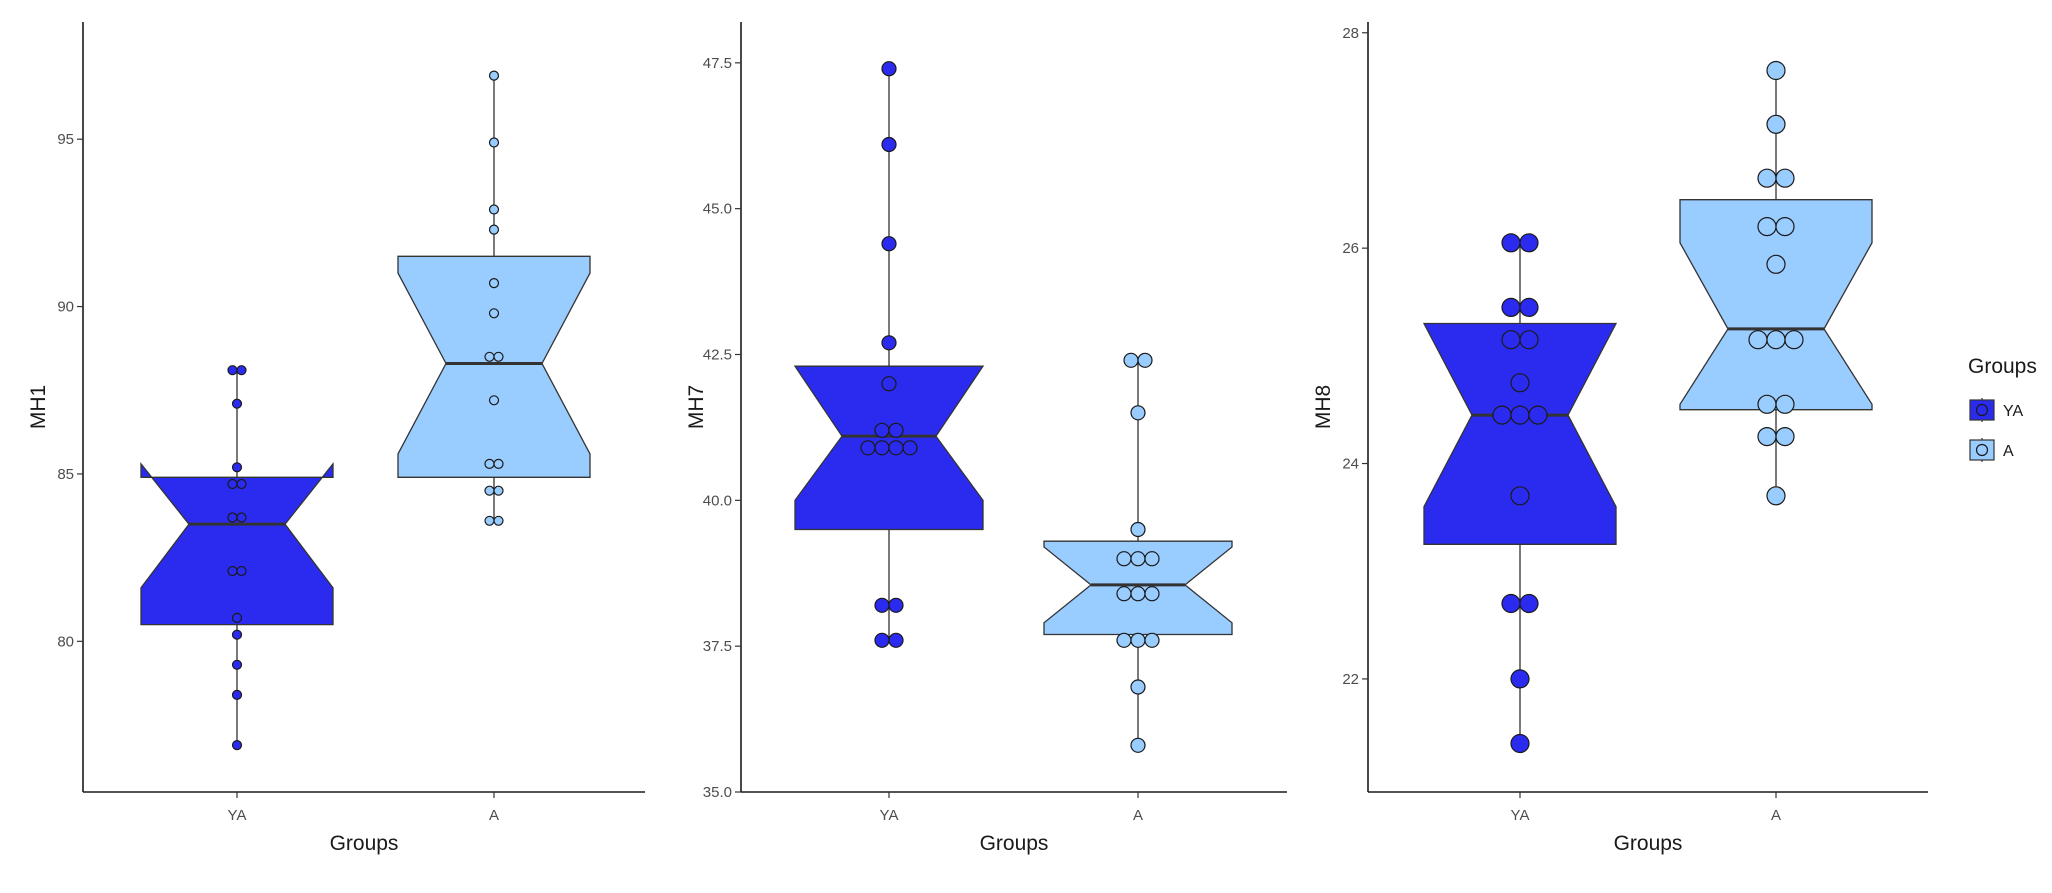  I want to click on y-axis-title: MH1, so click(38, 407).